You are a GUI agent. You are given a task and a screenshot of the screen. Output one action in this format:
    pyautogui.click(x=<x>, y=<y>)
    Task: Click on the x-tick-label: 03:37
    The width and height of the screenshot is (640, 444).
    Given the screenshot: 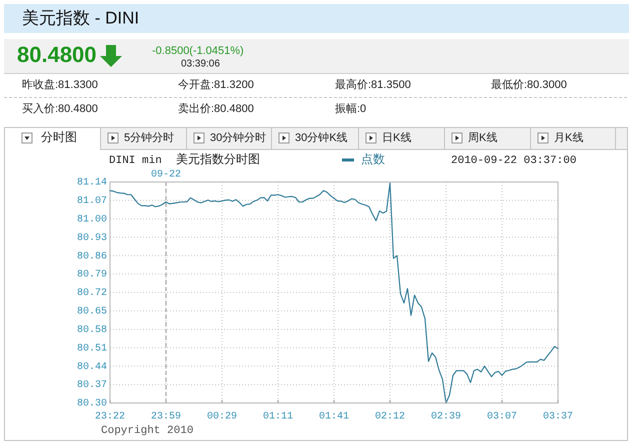 What is the action you would take?
    pyautogui.click(x=558, y=417)
    